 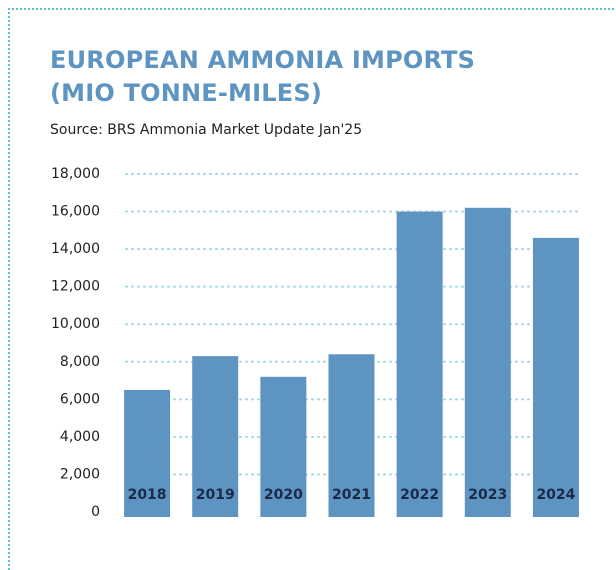 I want to click on y-tick-label: 12,000, so click(x=75, y=287).